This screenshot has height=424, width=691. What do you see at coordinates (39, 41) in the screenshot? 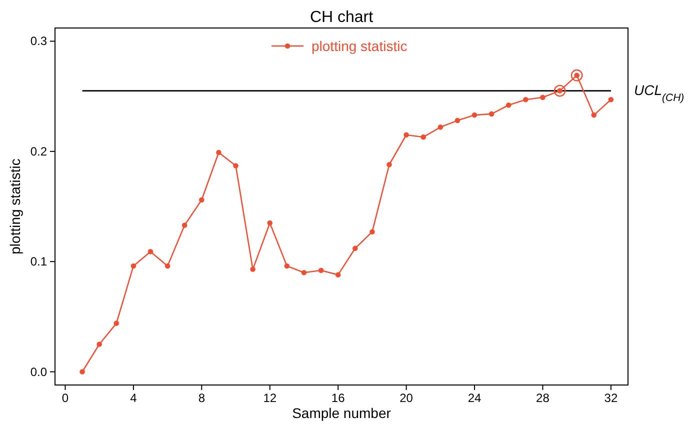
I see `y-tick-label: 0.3` at bounding box center [39, 41].